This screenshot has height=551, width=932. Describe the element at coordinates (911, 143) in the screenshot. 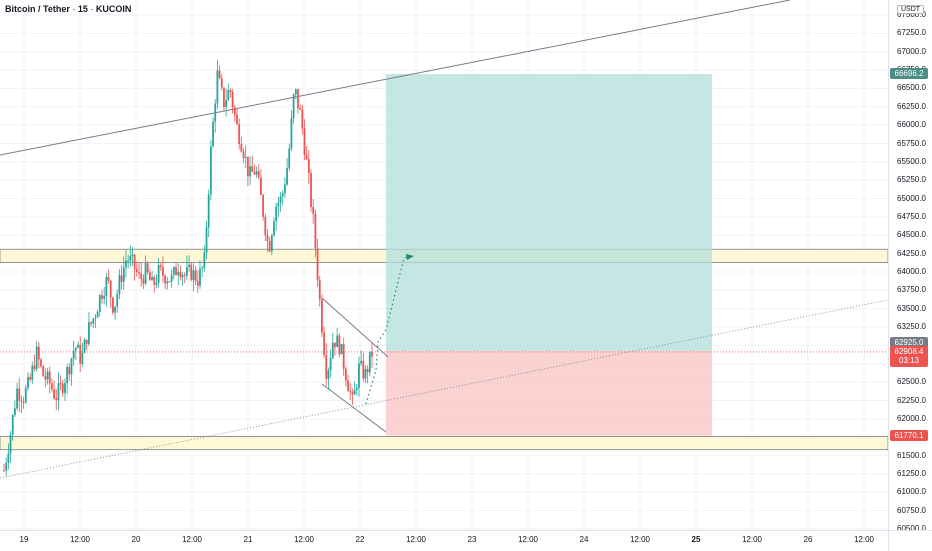

I see `price-tick-label: 65750.0` at that location.